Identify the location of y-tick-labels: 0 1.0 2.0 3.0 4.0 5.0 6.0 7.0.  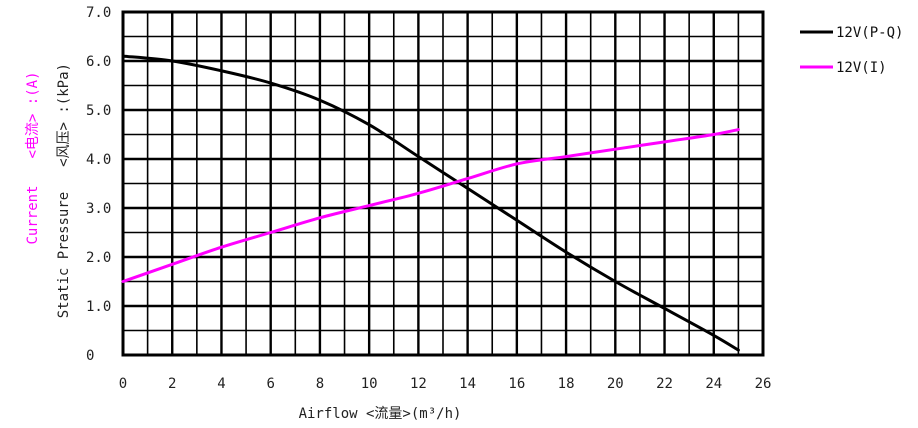
(98, 184).